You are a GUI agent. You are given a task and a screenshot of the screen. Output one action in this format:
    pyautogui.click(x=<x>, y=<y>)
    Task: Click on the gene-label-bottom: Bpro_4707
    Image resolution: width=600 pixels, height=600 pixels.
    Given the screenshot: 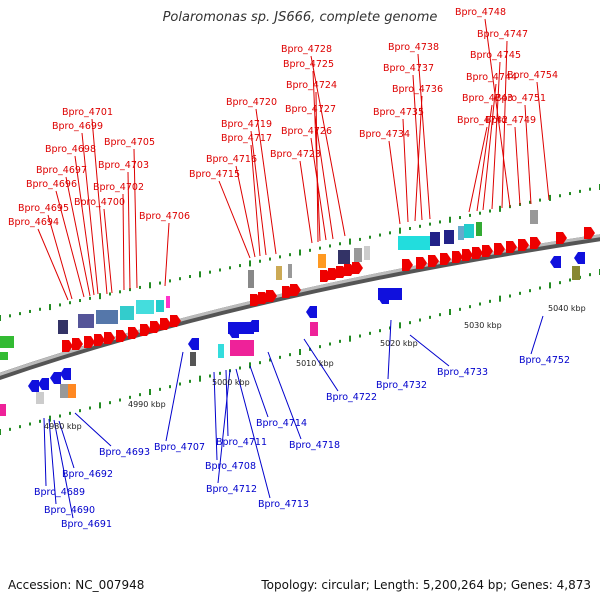 What is the action you would take?
    pyautogui.click(x=179, y=447)
    